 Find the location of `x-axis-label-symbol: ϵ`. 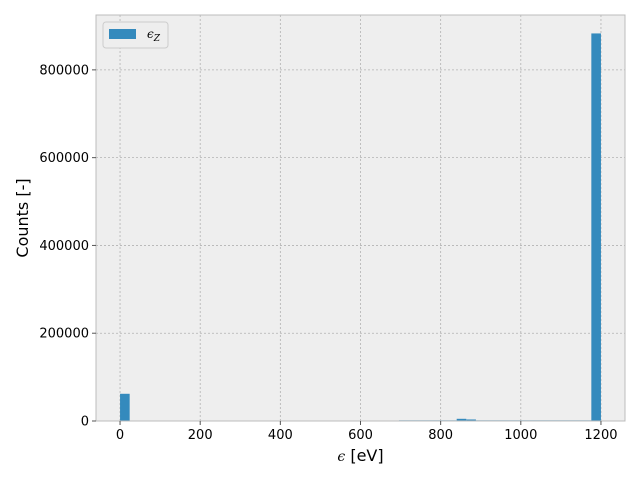

x-axis-label-symbol: ϵ is located at coordinates (341, 457).